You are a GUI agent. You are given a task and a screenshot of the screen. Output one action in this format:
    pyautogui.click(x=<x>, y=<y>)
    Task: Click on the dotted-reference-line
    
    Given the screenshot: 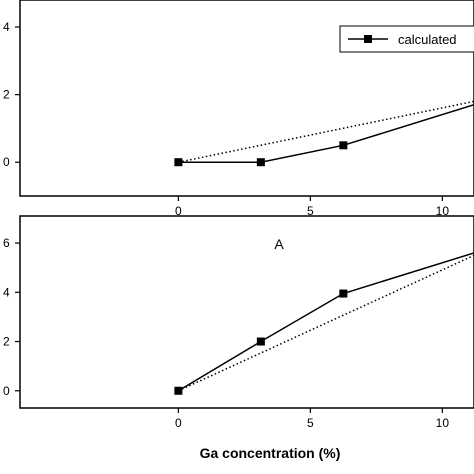 What is the action you would take?
    pyautogui.click(x=326, y=131)
    